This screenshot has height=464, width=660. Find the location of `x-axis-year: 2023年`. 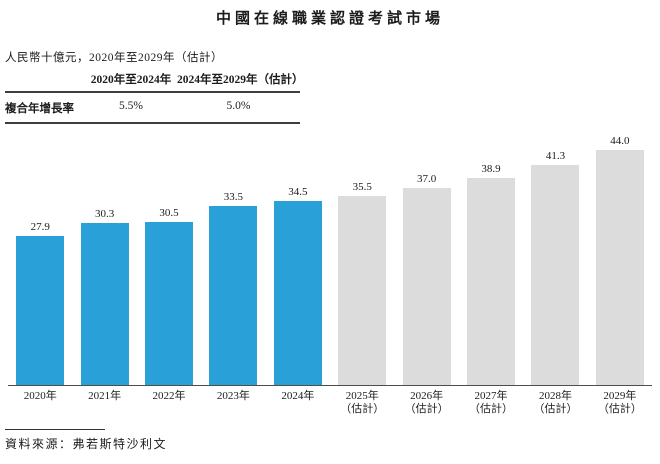

x-axis-year: 2023年 is located at coordinates (233, 396).